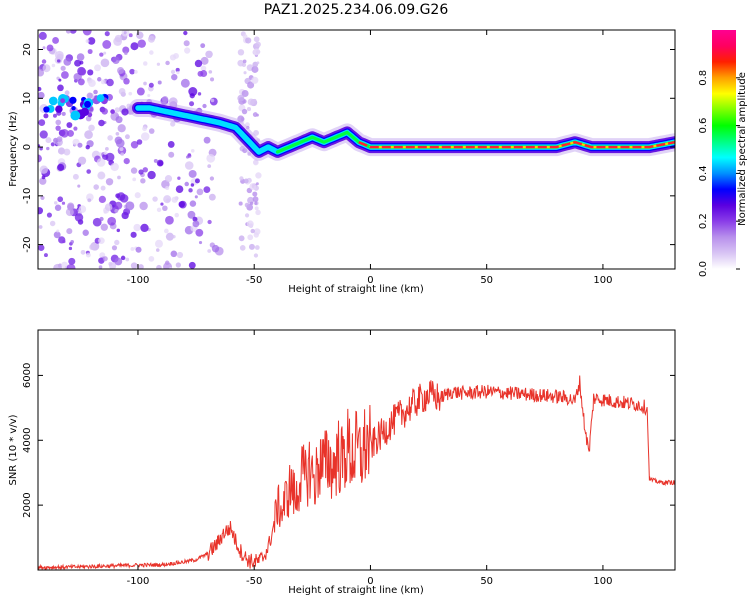 The height and width of the screenshot is (600, 750). Describe the element at coordinates (53, 101) in the screenshot. I see `ridge-blob` at that location.